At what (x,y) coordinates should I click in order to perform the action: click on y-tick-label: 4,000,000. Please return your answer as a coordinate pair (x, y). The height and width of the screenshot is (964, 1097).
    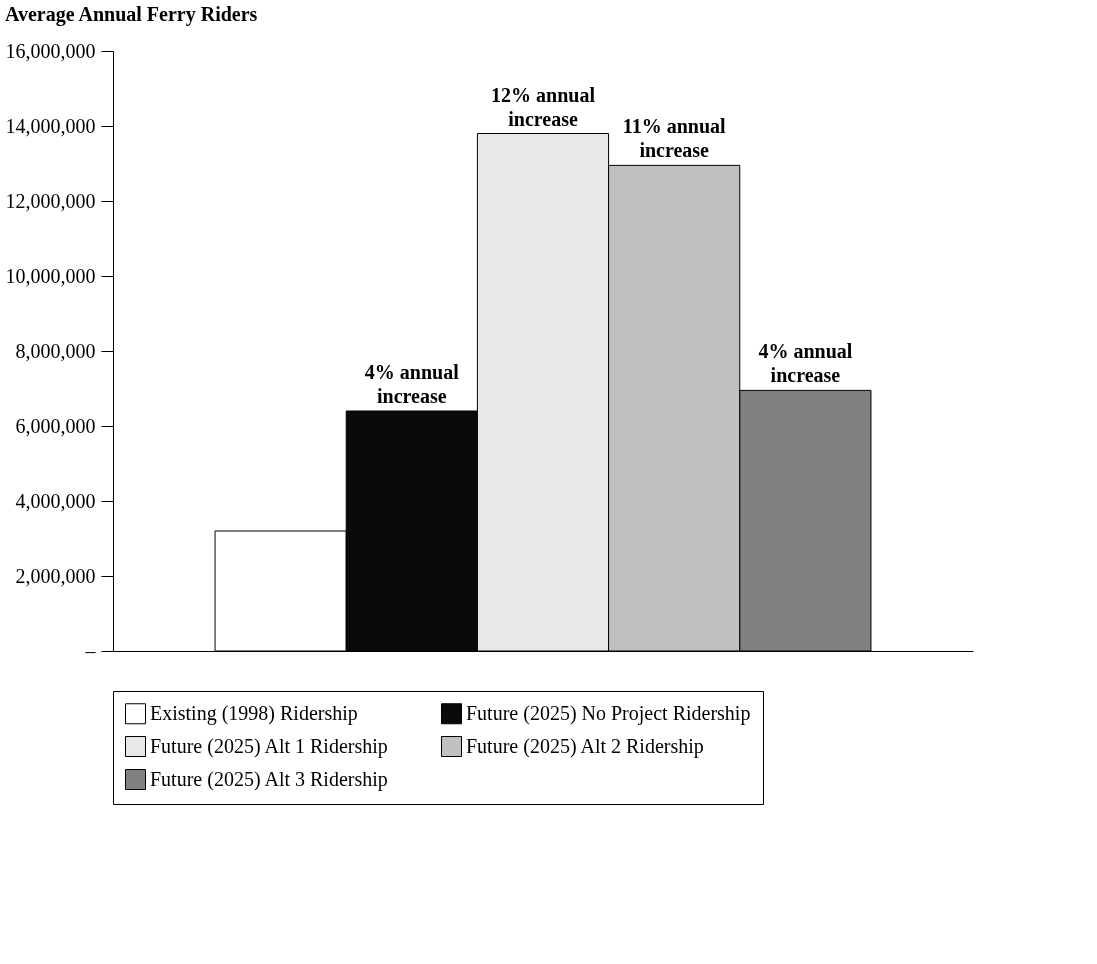
    Looking at the image, I should click on (55, 500).